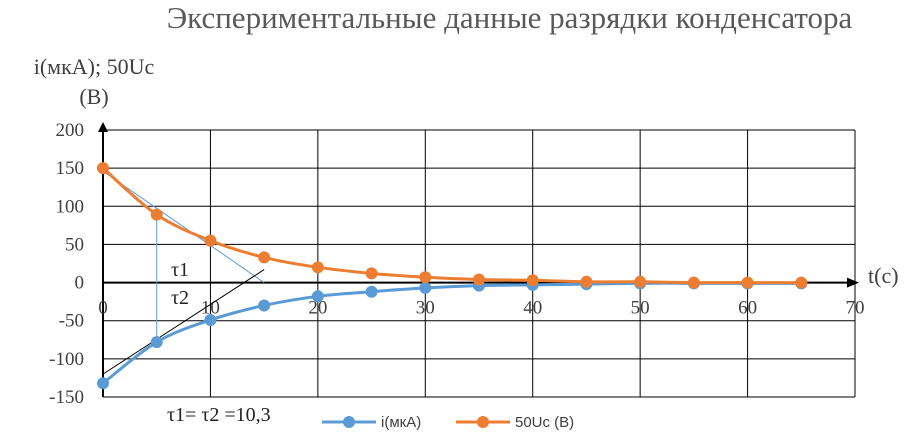  I want to click on x-tick-label: 20, so click(317, 308).